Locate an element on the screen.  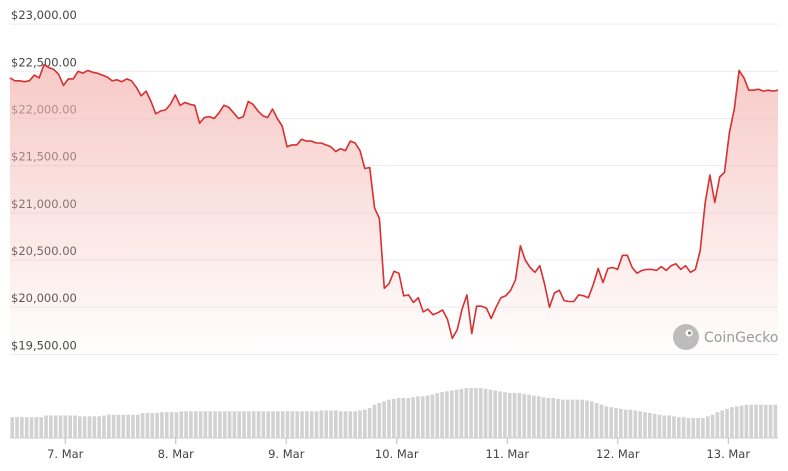
x-tick-label: 7. Mar is located at coordinates (65, 454).